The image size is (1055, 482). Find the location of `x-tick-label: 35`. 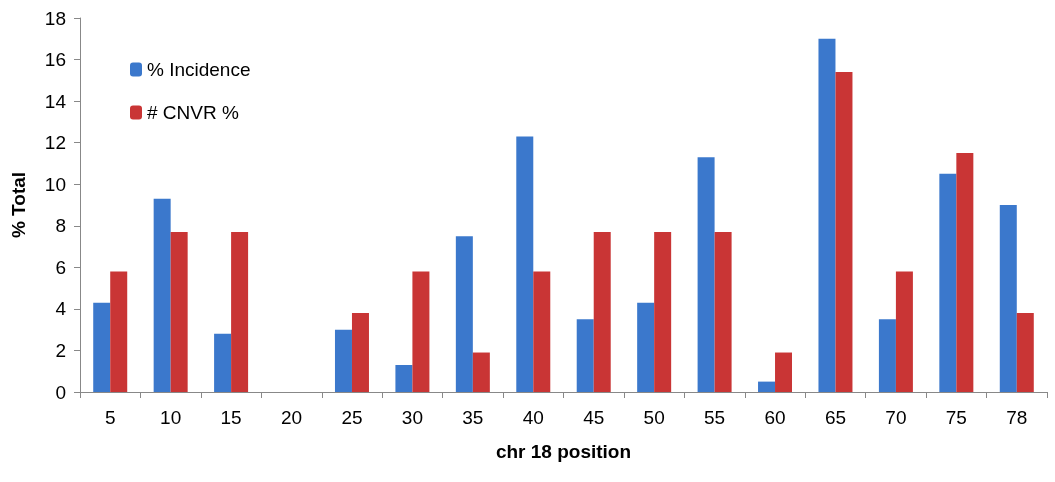

x-tick-label: 35 is located at coordinates (473, 417).